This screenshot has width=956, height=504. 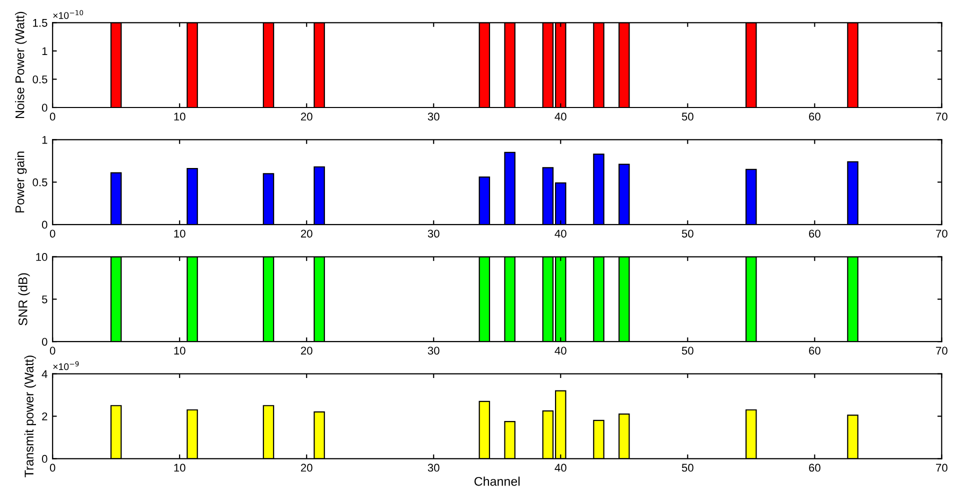 I want to click on y-axis-title: Transmit power (Watt), so click(x=30, y=417).